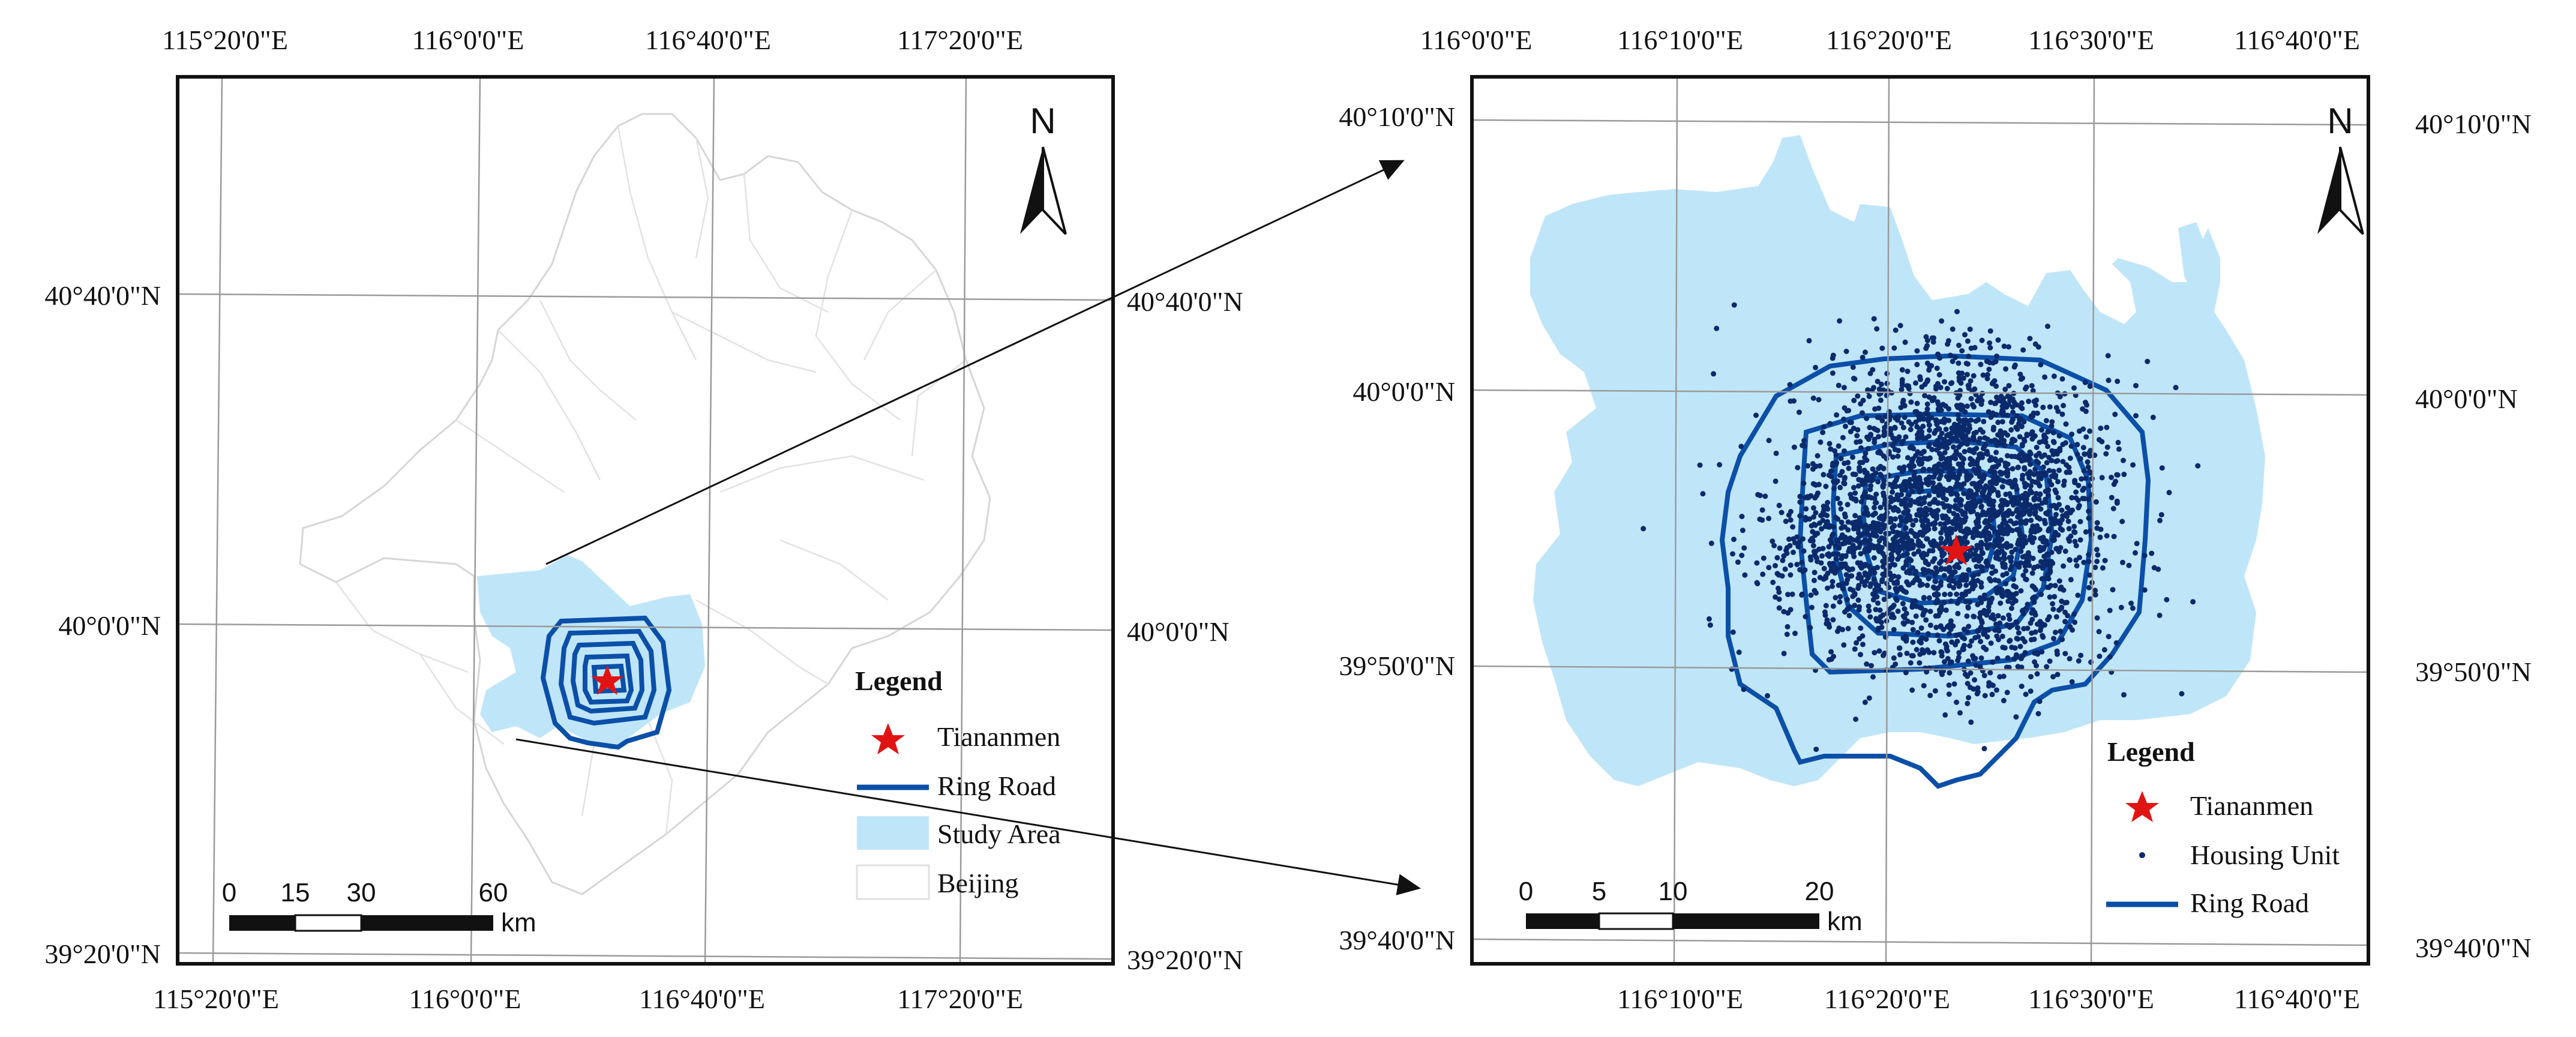  I want to click on left-top-label: 115°20'0"E, so click(225, 40).